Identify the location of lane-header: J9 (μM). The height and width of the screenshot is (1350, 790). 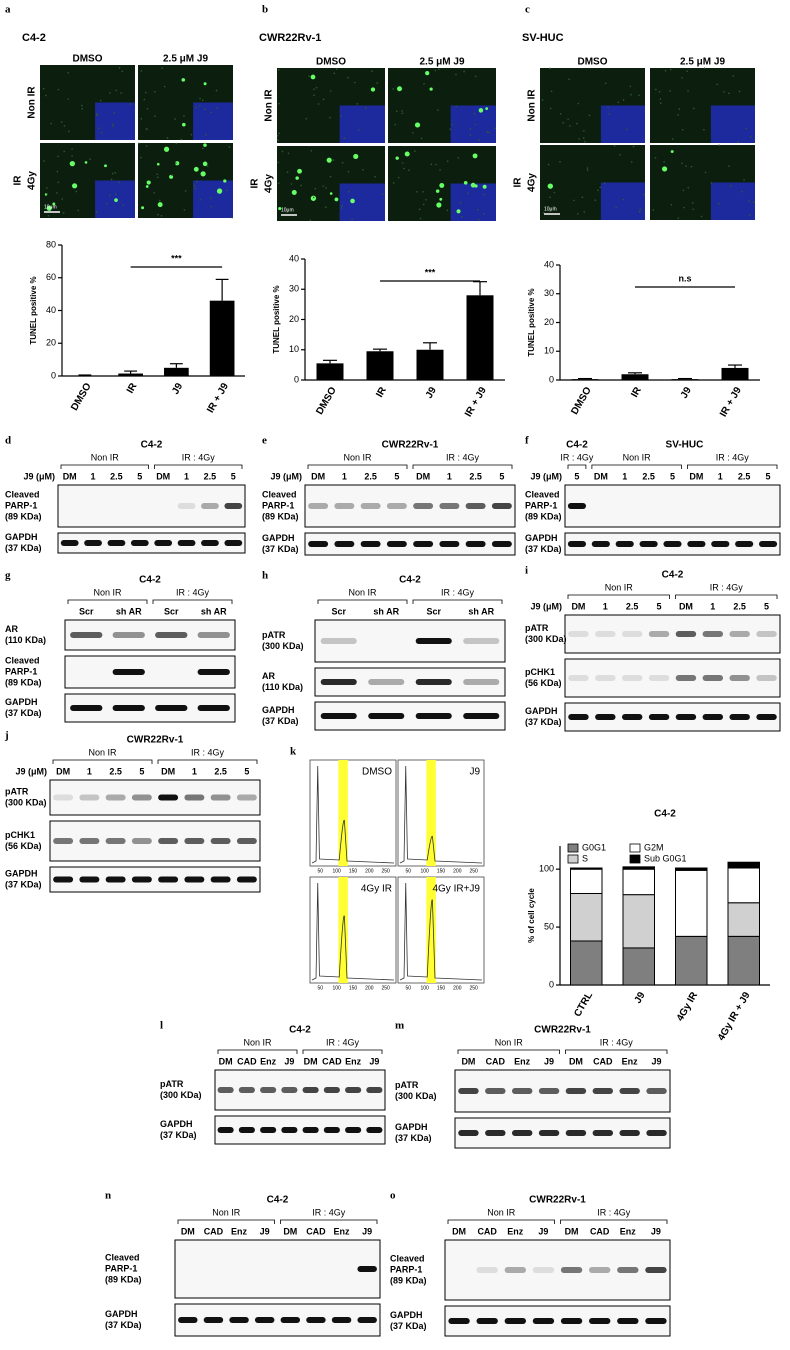
(546, 476).